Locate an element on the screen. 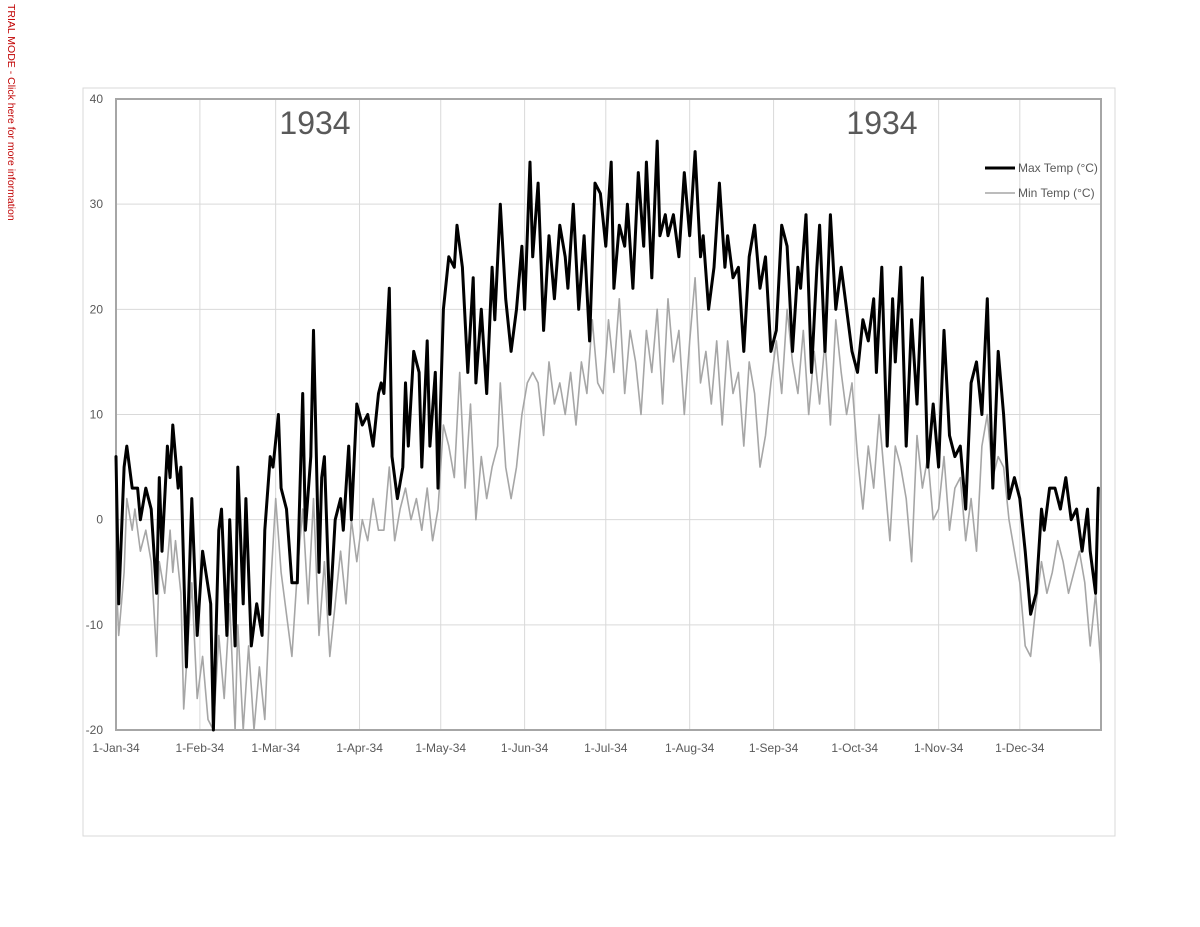  x-tick-label: 1-Jun-34 is located at coordinates (525, 748).